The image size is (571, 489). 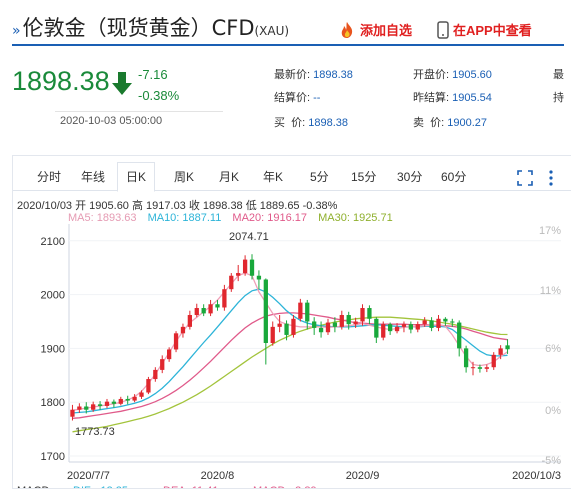 I want to click on quote-field-clipped-1: 最, so click(x=558, y=75).